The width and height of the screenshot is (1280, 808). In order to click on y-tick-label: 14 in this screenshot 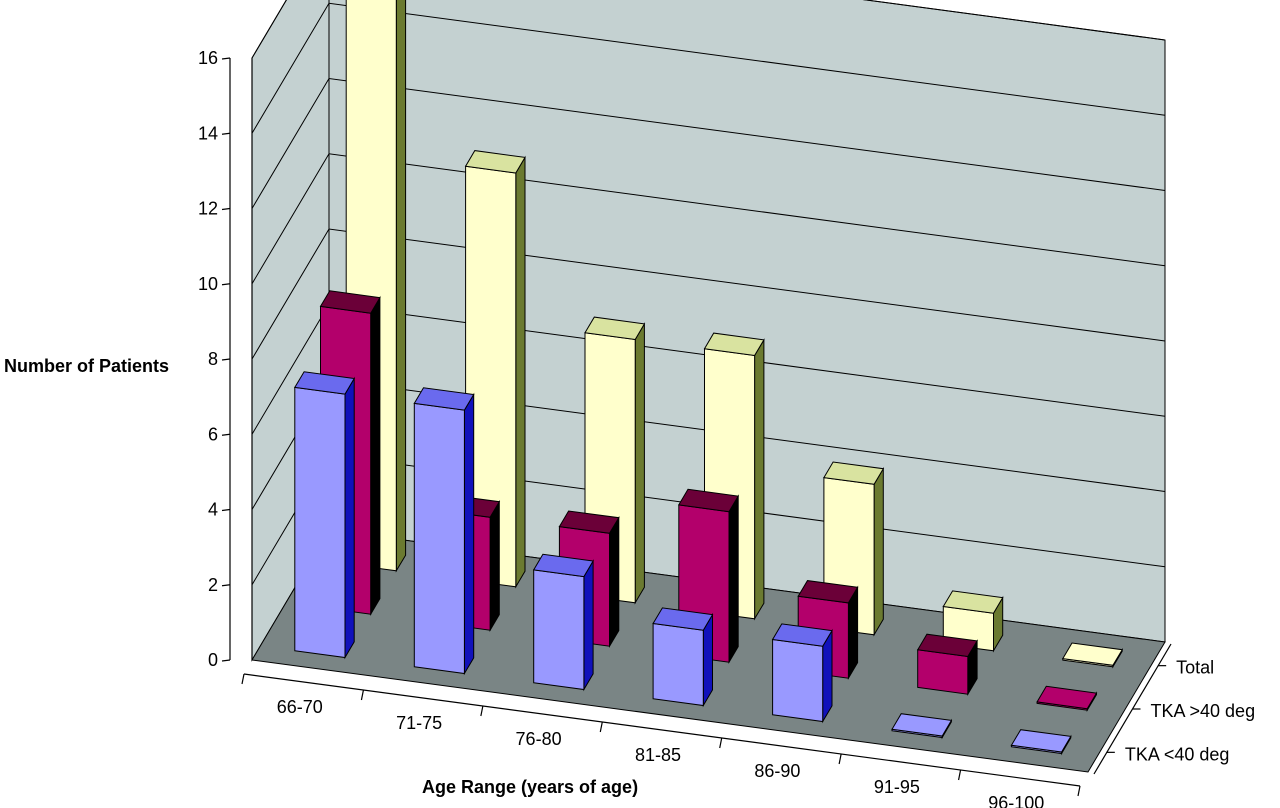, I will do `click(208, 133)`.